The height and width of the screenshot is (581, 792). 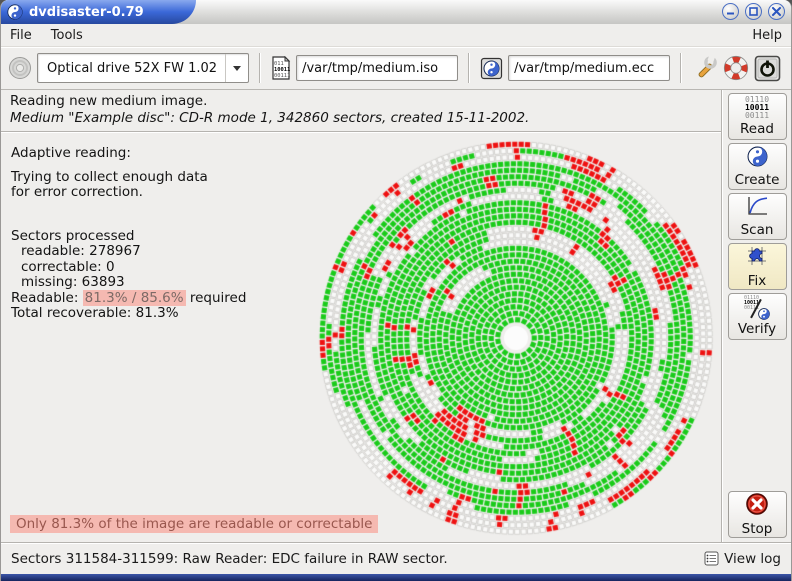 What do you see at coordinates (757, 308) in the screenshot?
I see `verify-compare-icon: 01110 10011 00111` at bounding box center [757, 308].